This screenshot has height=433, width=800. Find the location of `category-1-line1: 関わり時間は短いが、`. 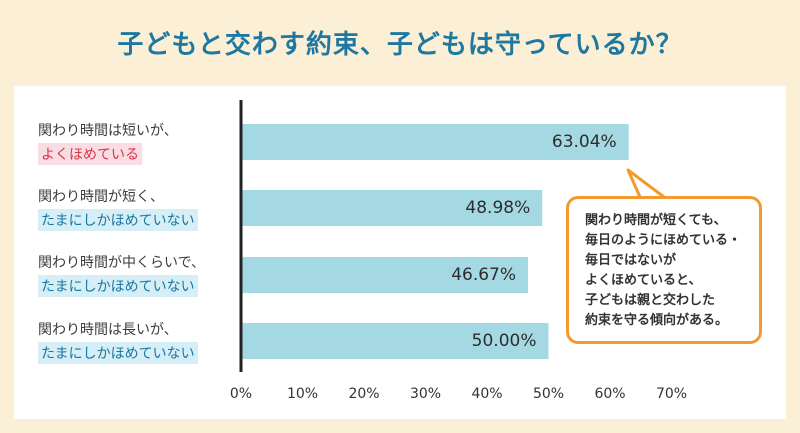

category-1-line1: 関わり時間は短いが、 is located at coordinates (108, 131).